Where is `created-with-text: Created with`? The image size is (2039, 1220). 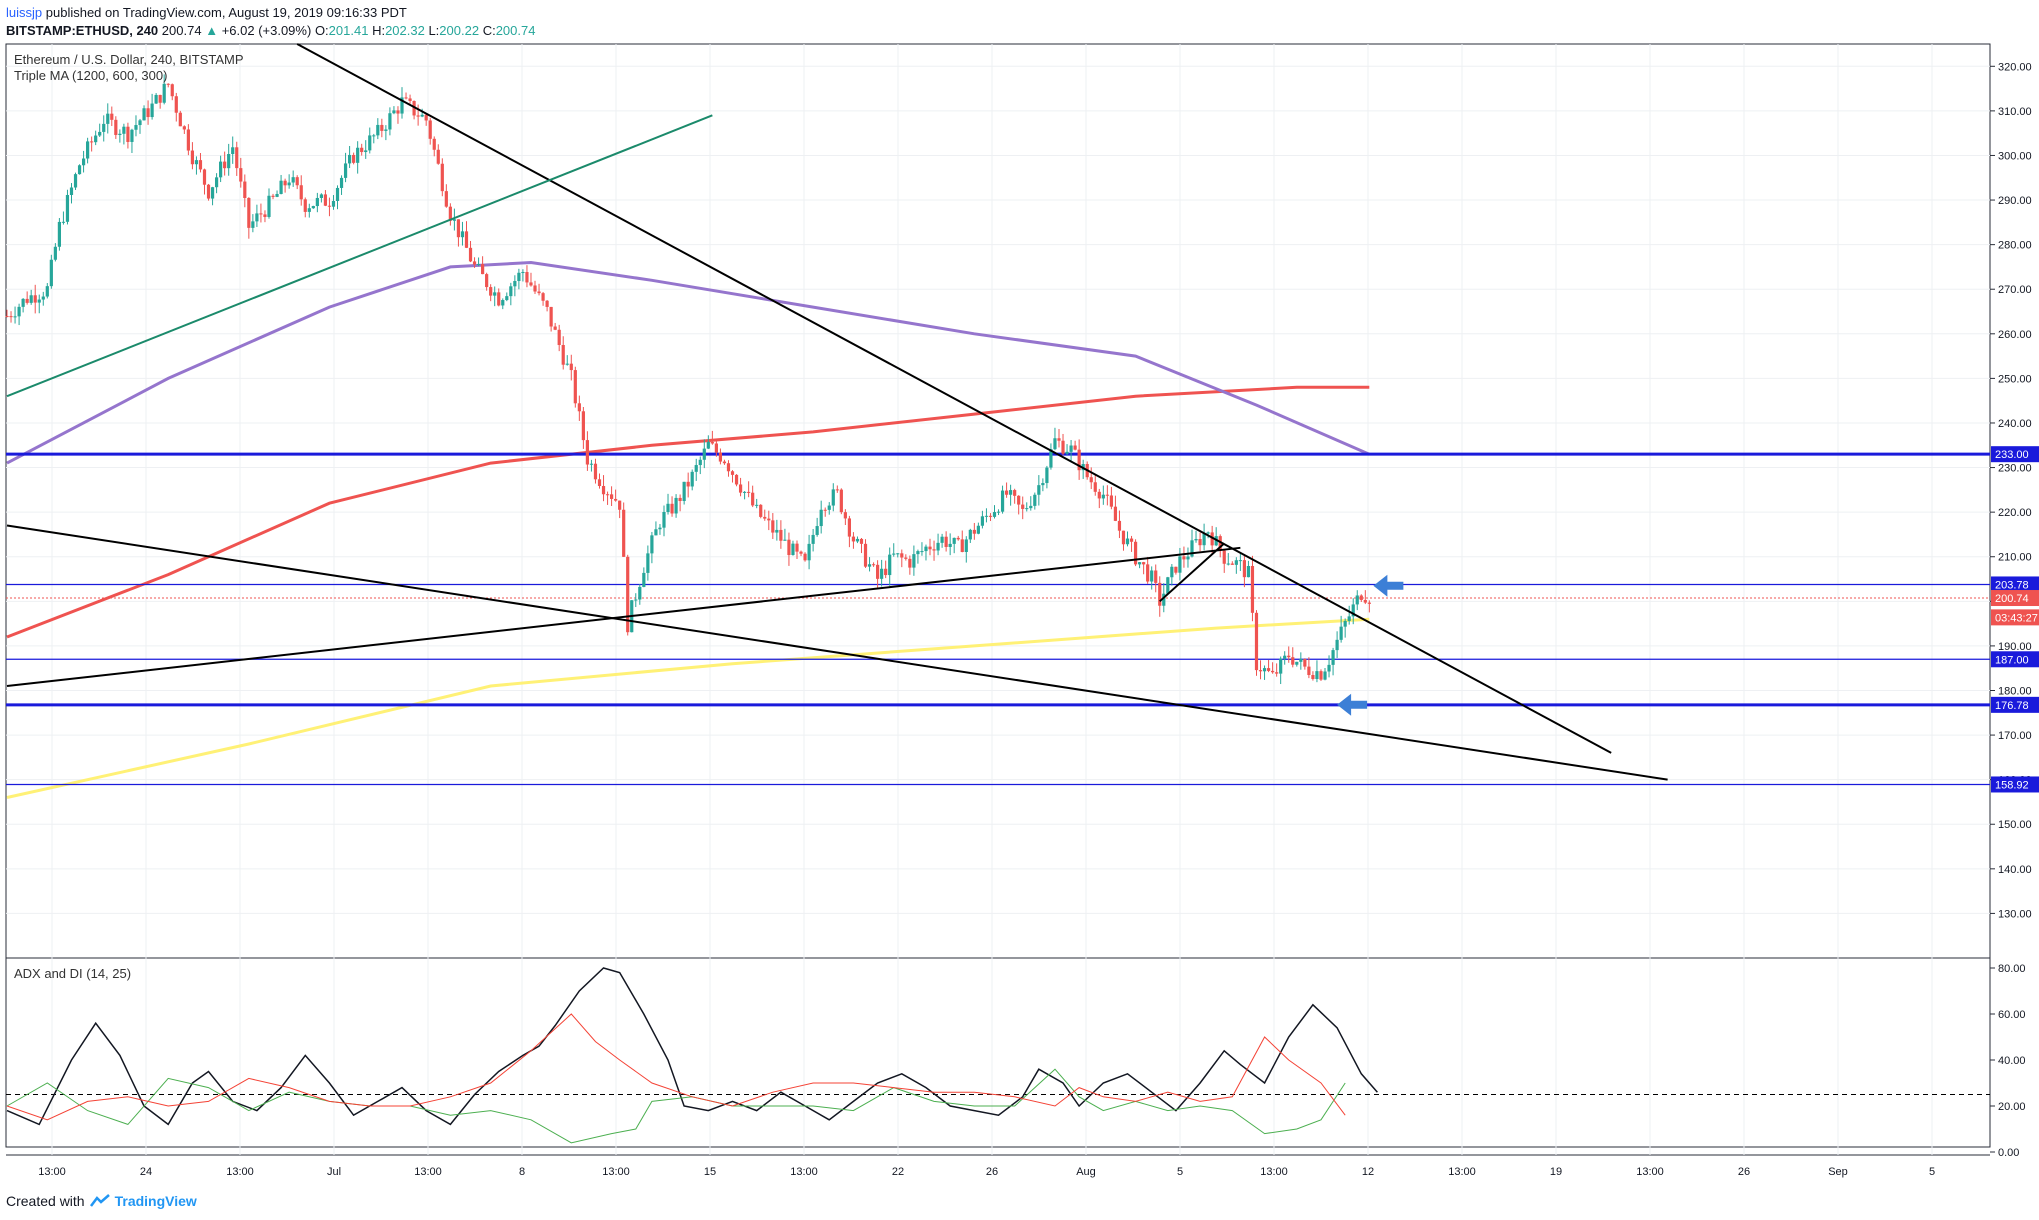
created-with-text: Created with is located at coordinates (45, 1201).